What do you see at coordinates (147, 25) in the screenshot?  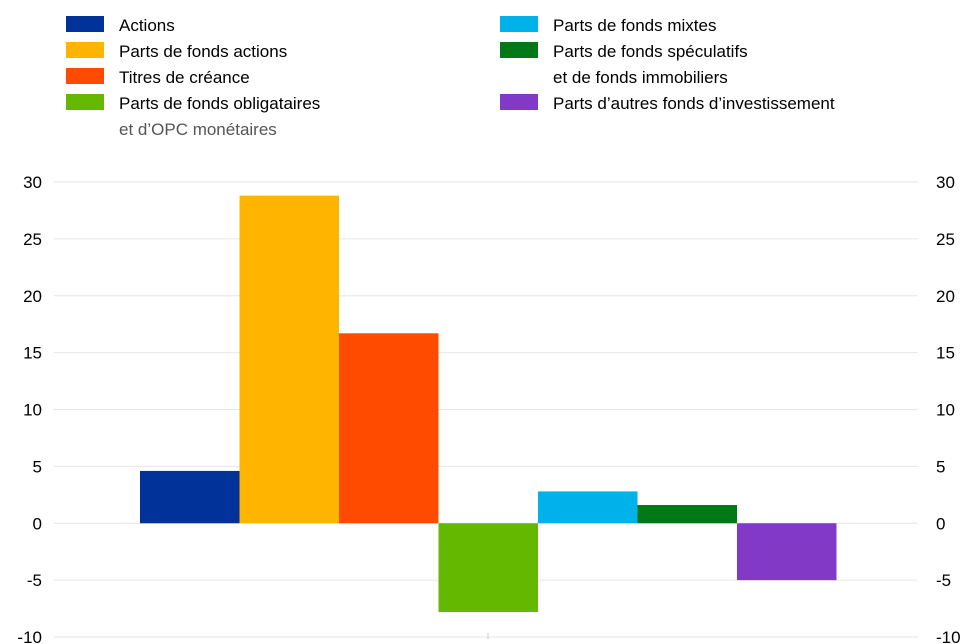 I see `legend-label: Actions` at bounding box center [147, 25].